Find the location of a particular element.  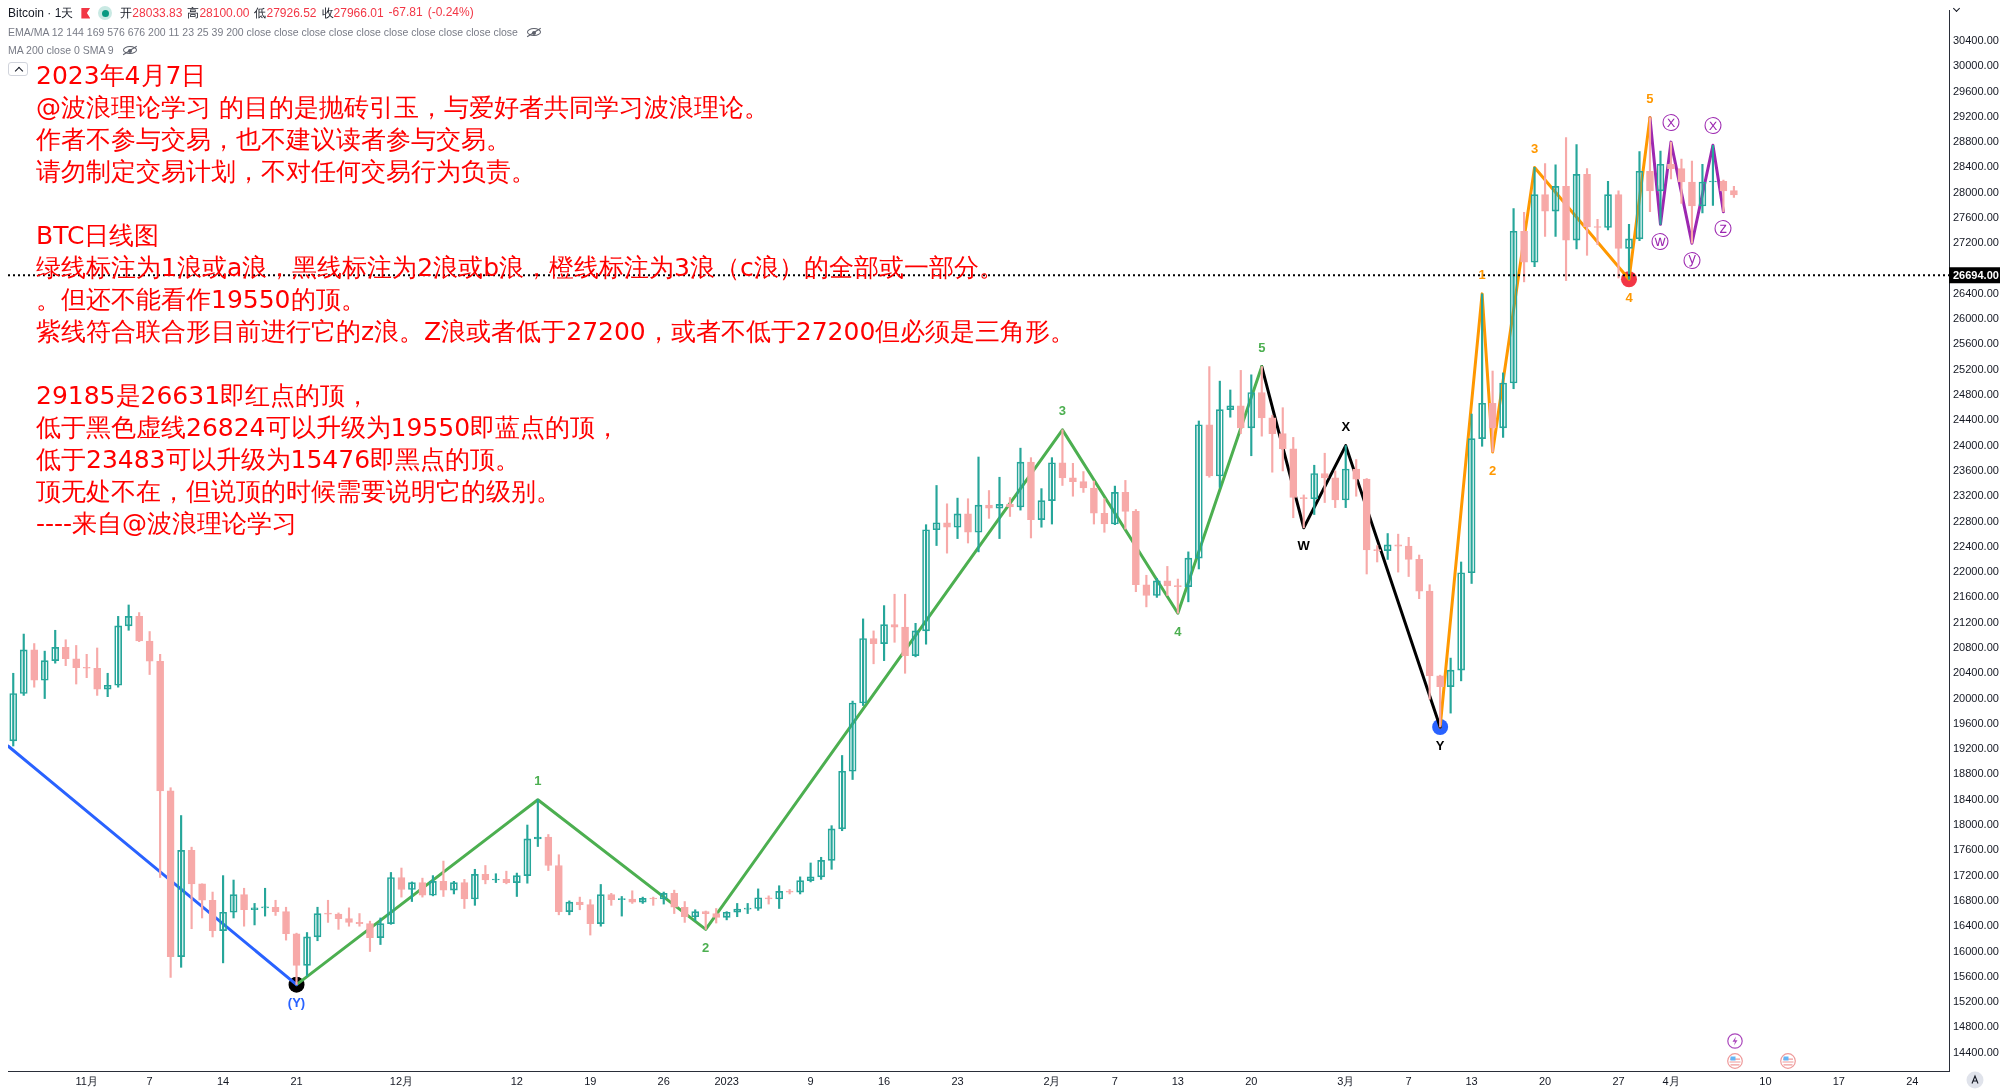

x-tick-label: 24 is located at coordinates (1912, 1080).